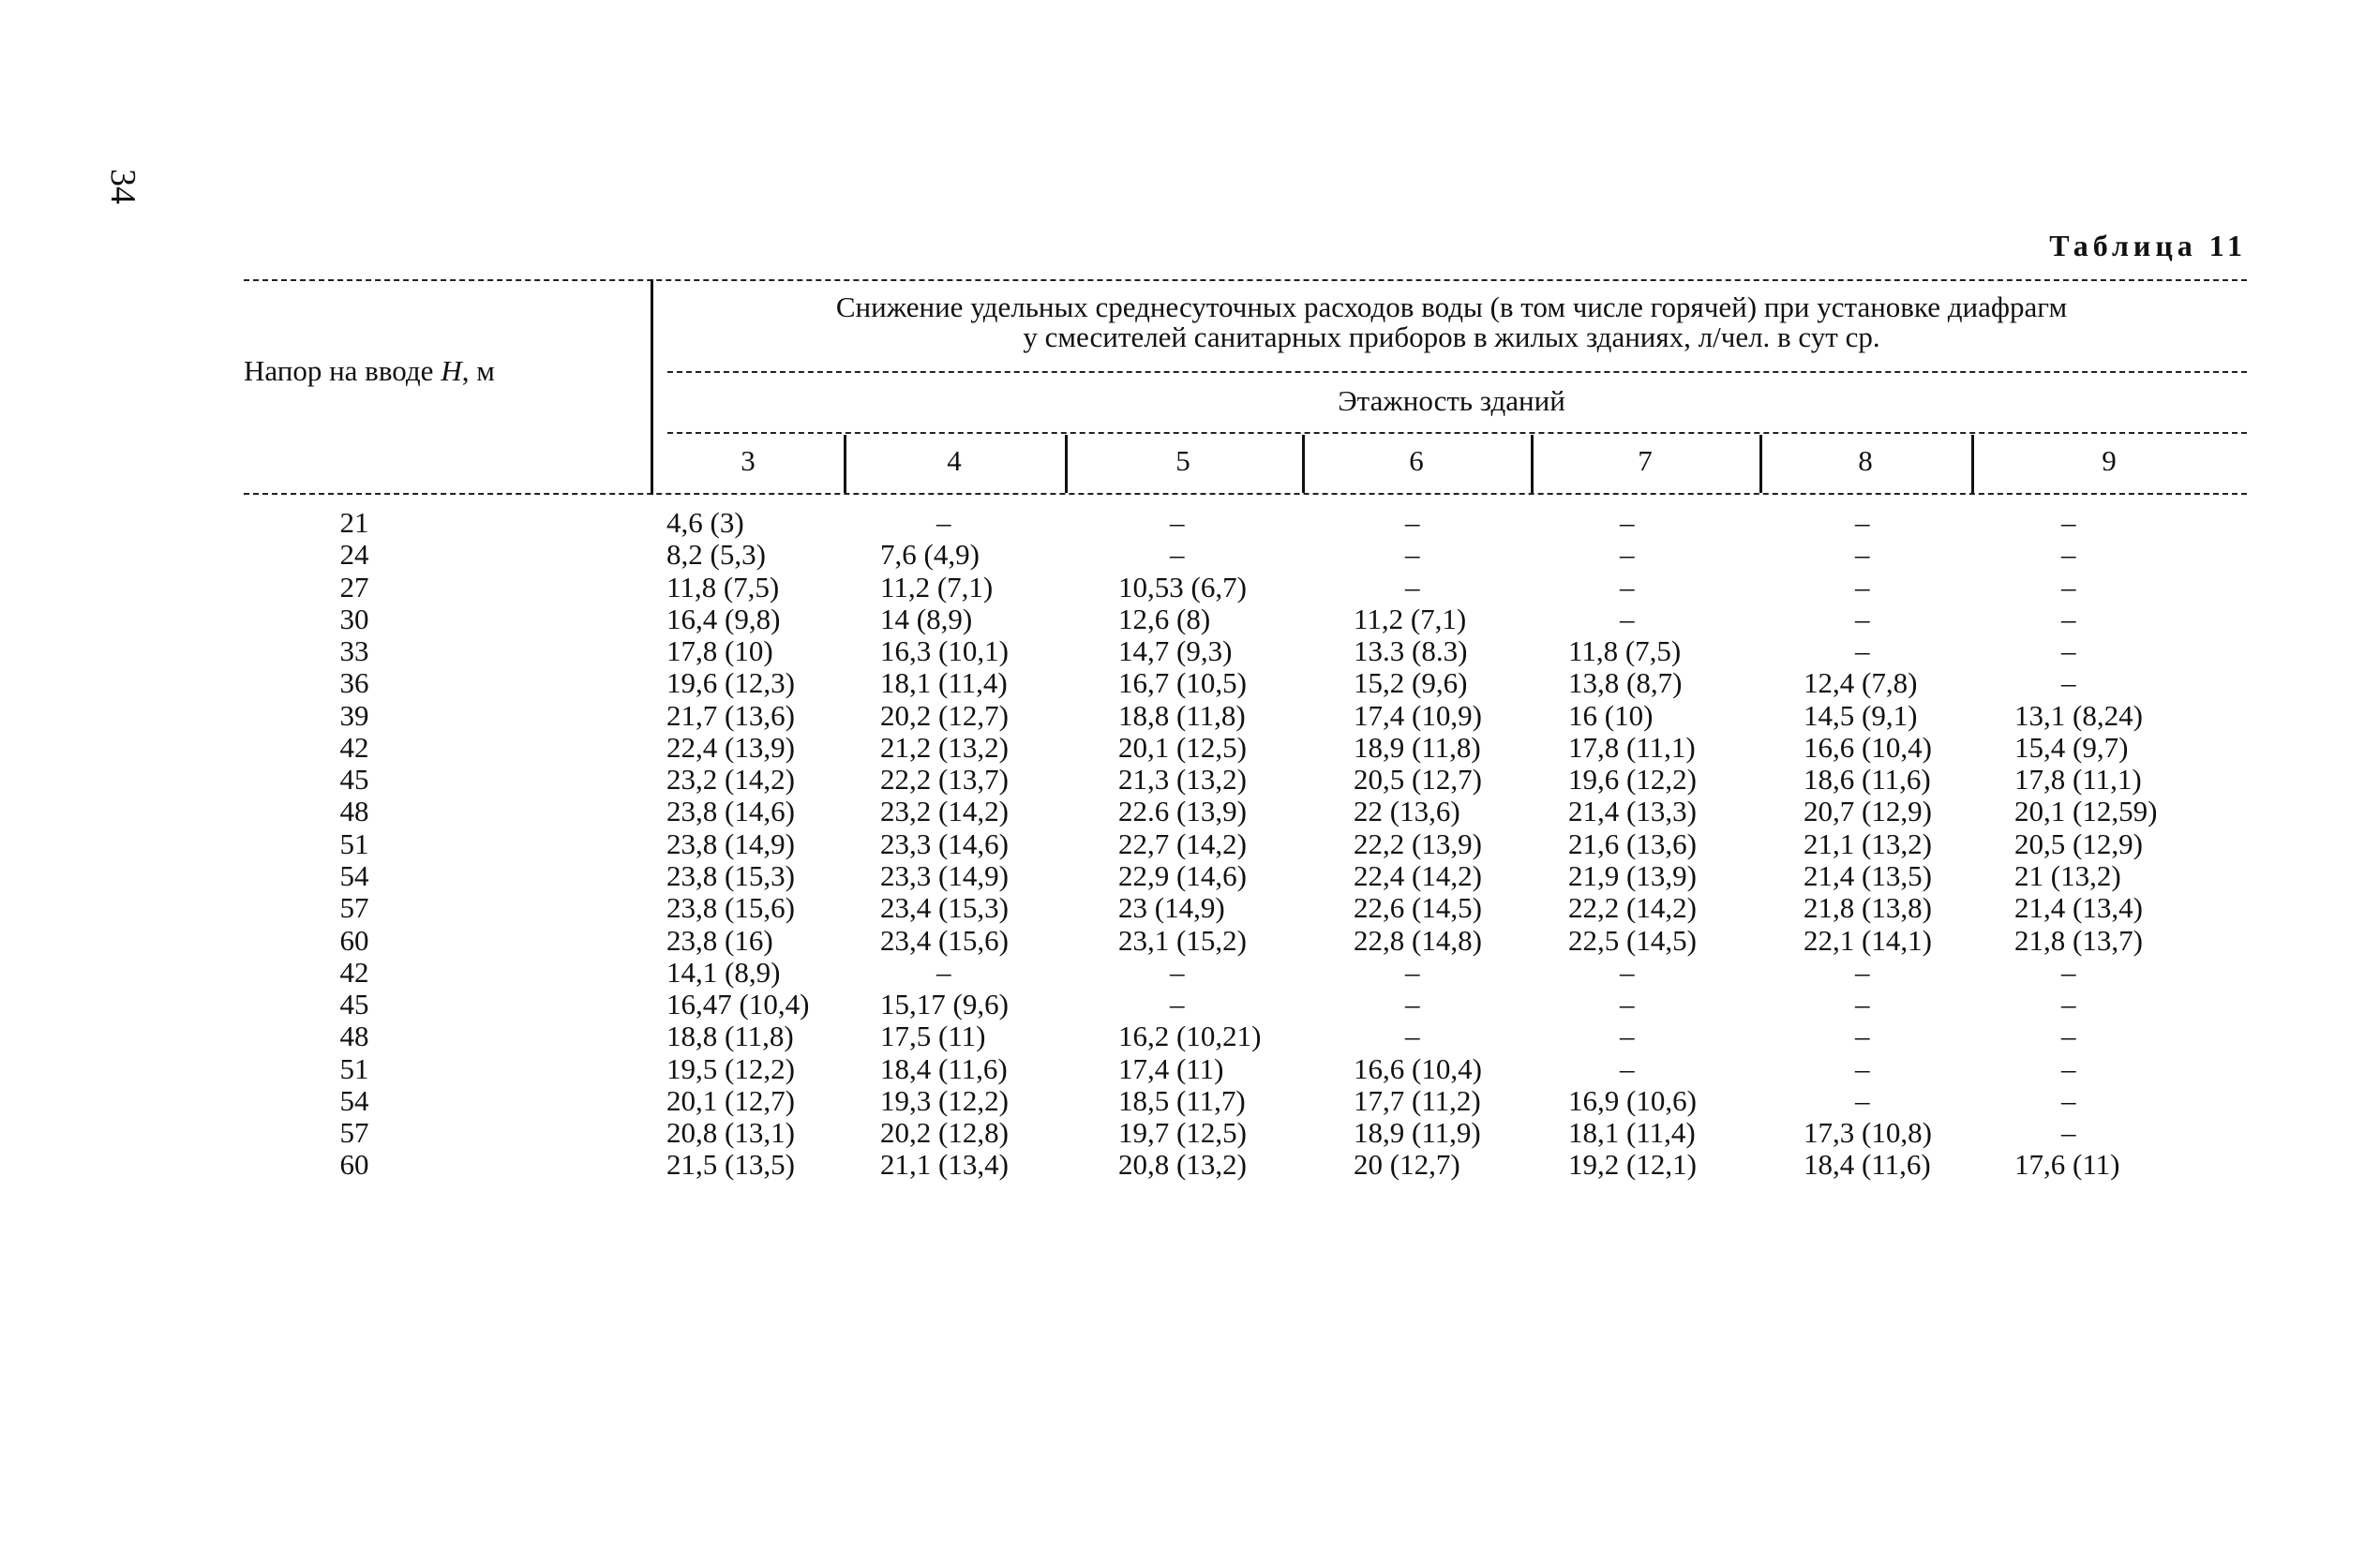 The image size is (2380, 1549). I want to click on cell-value: 23,8 (16), so click(719, 940).